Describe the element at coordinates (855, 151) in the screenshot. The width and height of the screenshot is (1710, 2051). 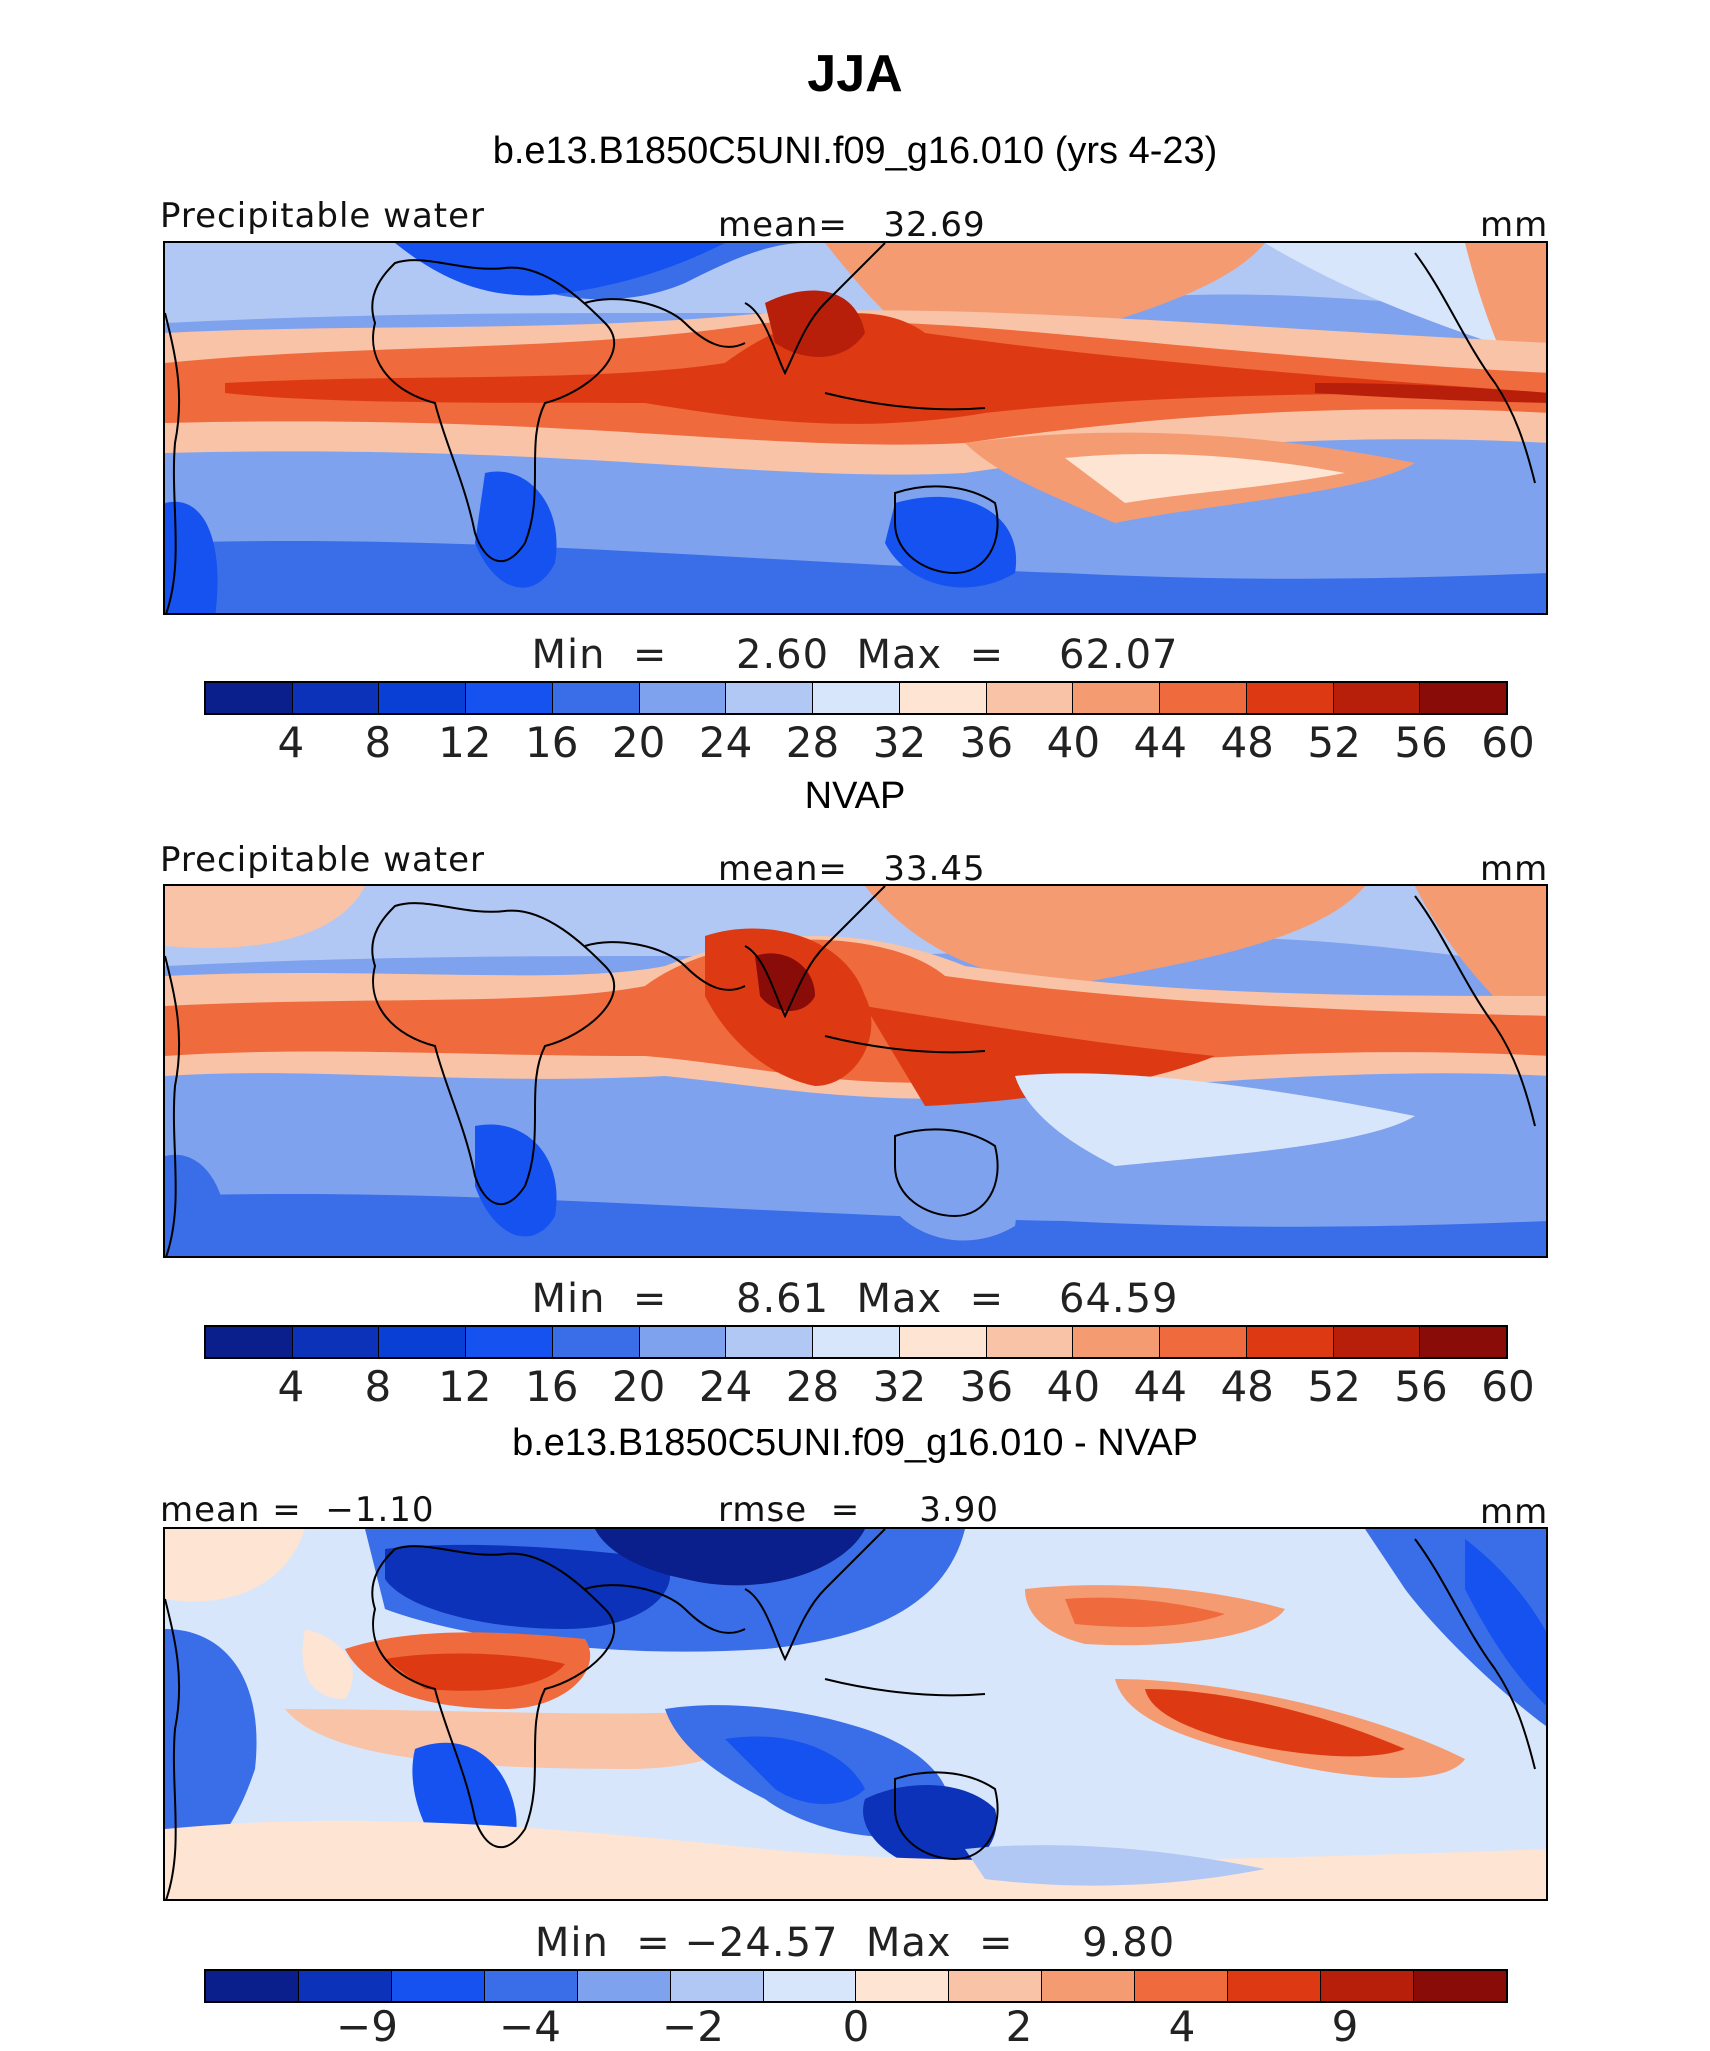
I see `panel1-title: b.e13.B1850C5UNI.f09_g16.010 (yrs 4-23)` at that location.